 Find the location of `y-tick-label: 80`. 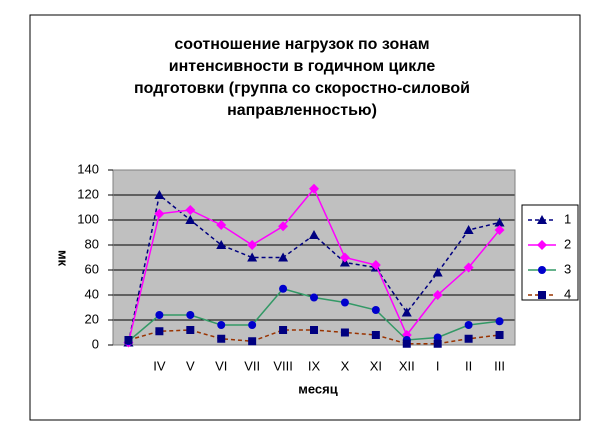

y-tick-label: 80 is located at coordinates (92, 243).